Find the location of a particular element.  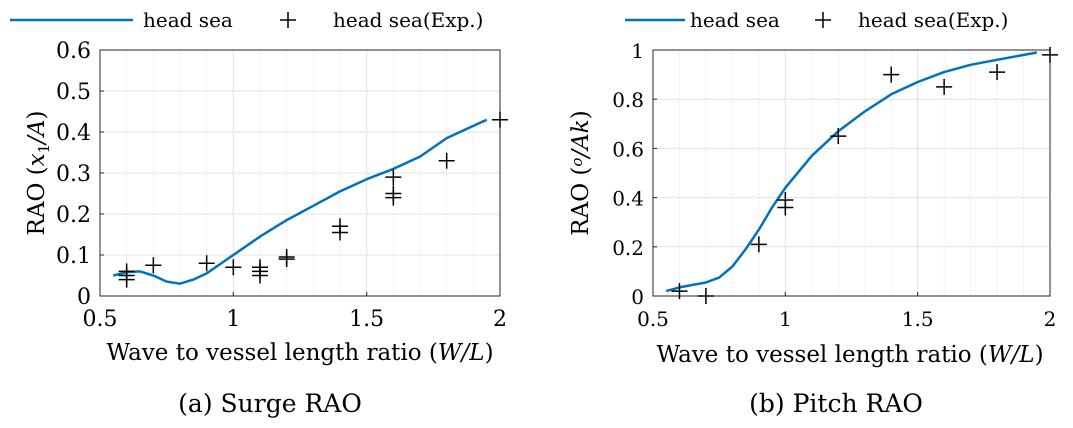

pitch-rao-caption: (b) Pitch RAO is located at coordinates (836, 403).